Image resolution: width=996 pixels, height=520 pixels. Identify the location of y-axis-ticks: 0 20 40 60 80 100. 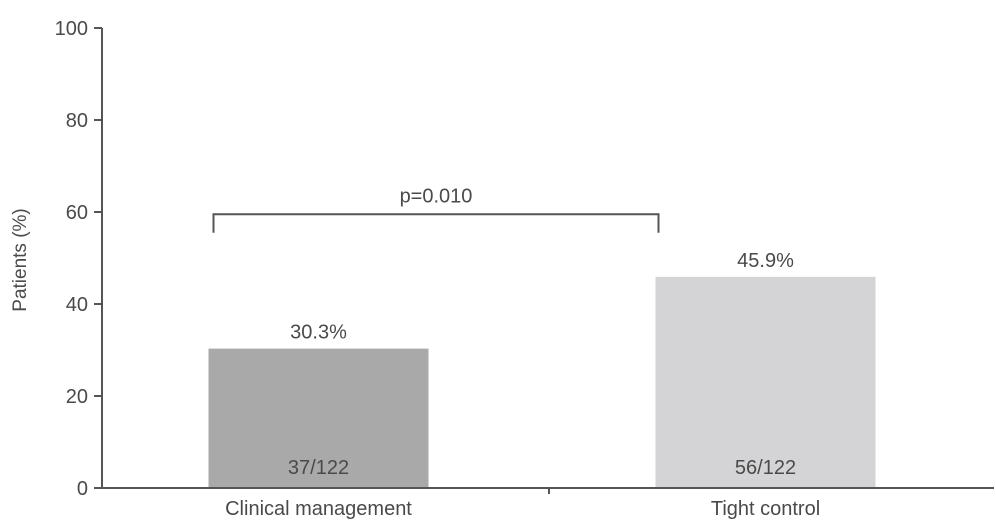
(78, 259).